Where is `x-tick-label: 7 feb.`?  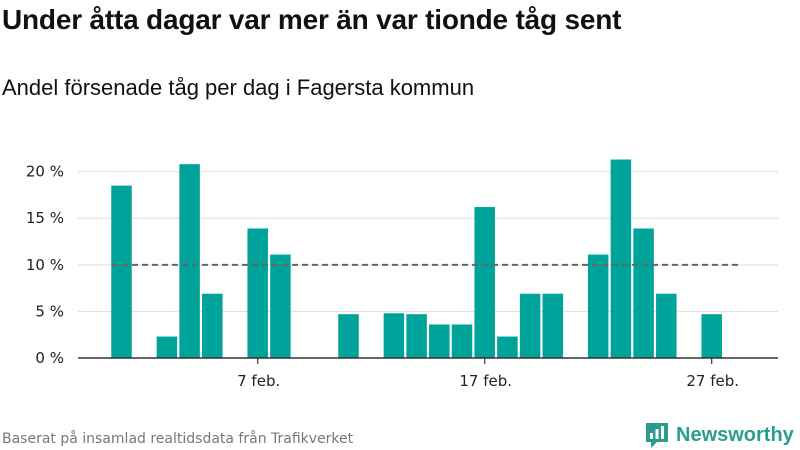 x-tick-label: 7 feb. is located at coordinates (258, 381).